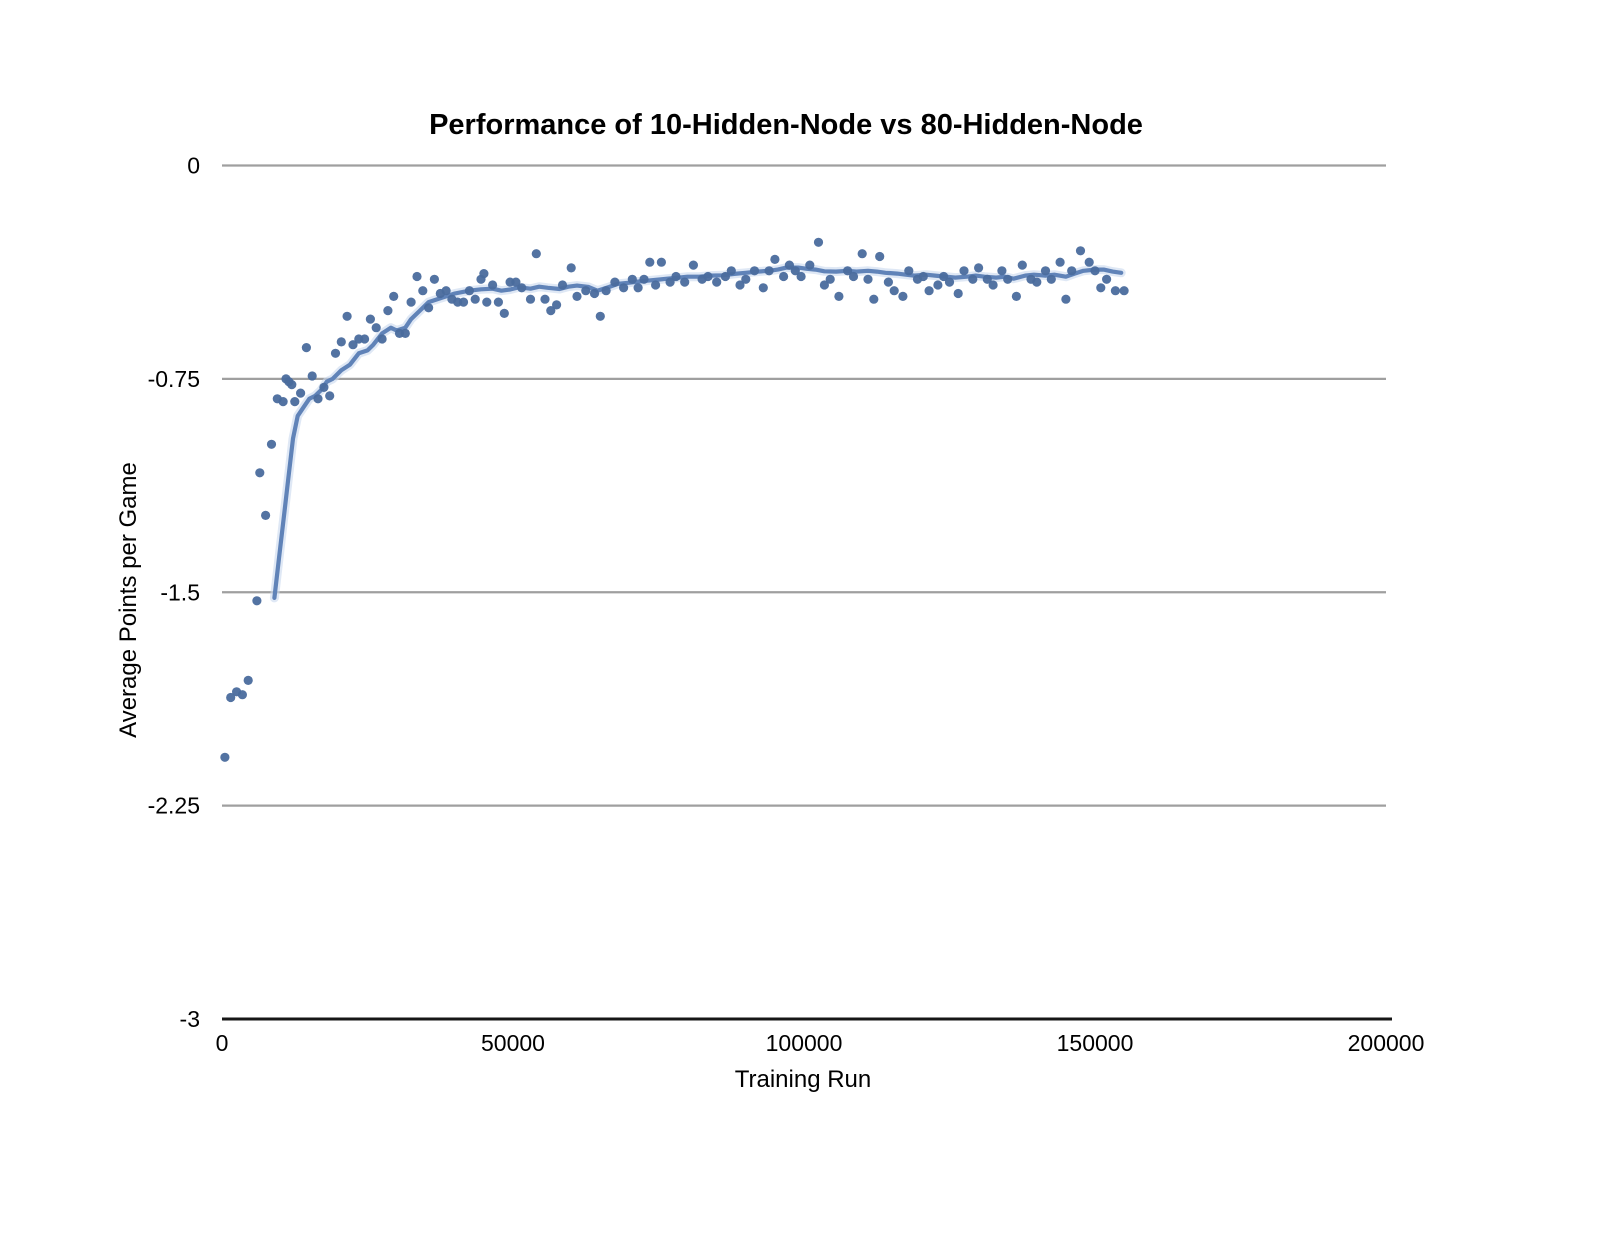 The width and height of the screenshot is (1600, 1236). Describe the element at coordinates (804, 1043) in the screenshot. I see `x-tick-label: 100000` at that location.